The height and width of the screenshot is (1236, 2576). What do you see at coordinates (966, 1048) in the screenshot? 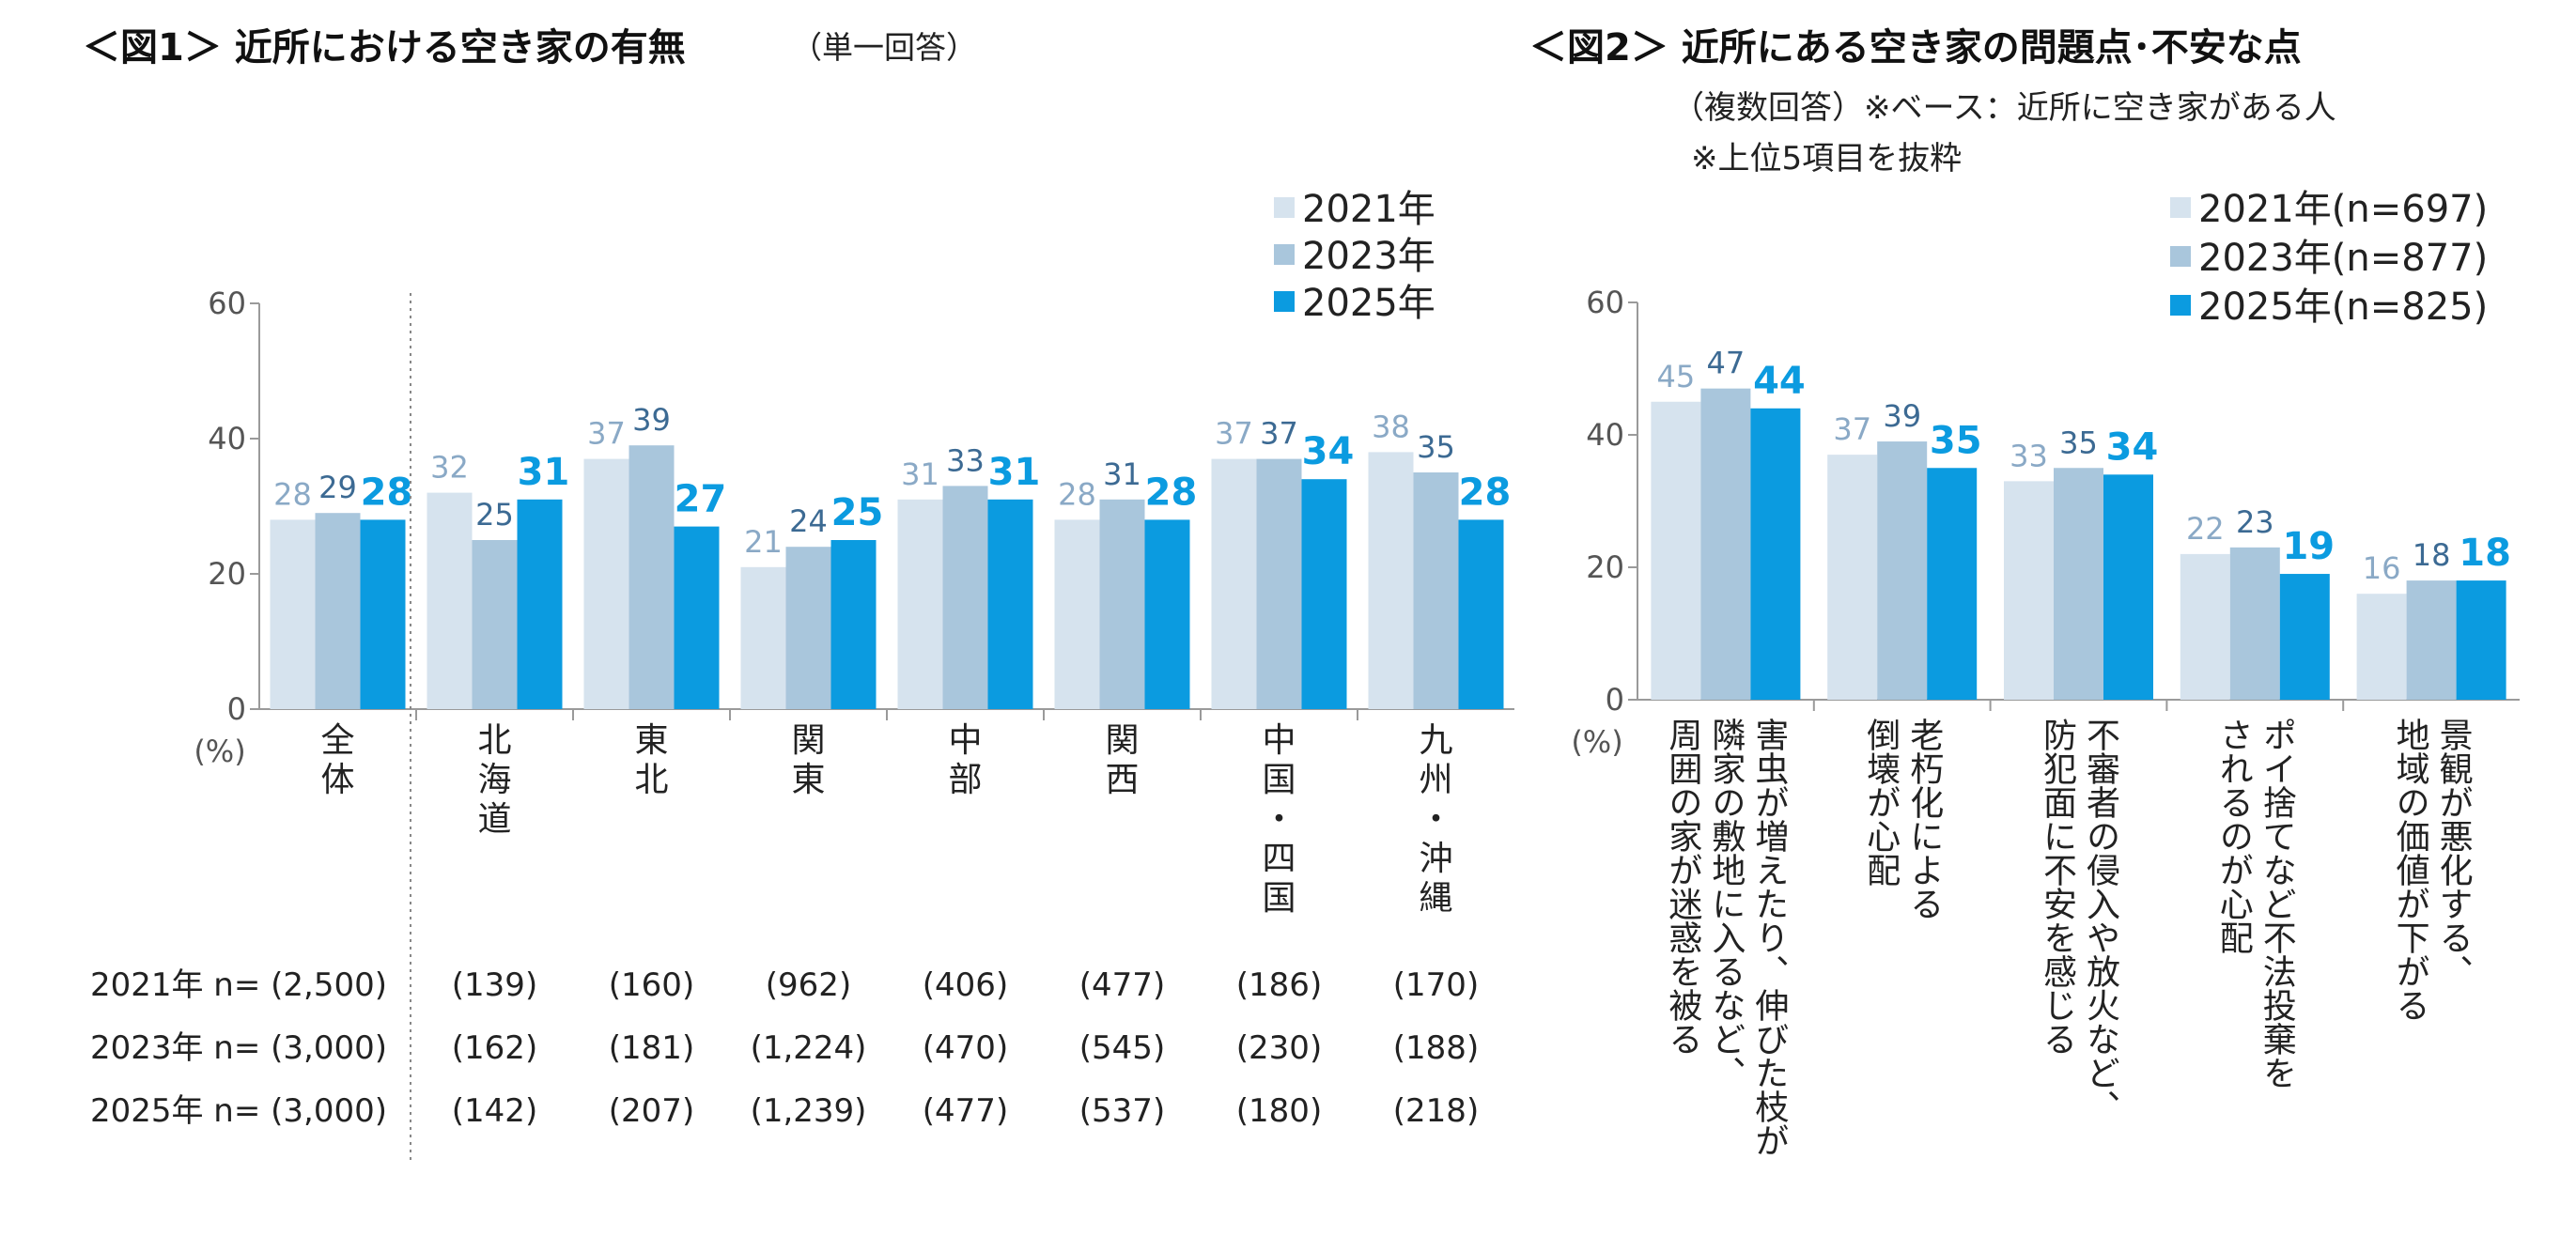
I see `n-value: (470)` at bounding box center [966, 1048].